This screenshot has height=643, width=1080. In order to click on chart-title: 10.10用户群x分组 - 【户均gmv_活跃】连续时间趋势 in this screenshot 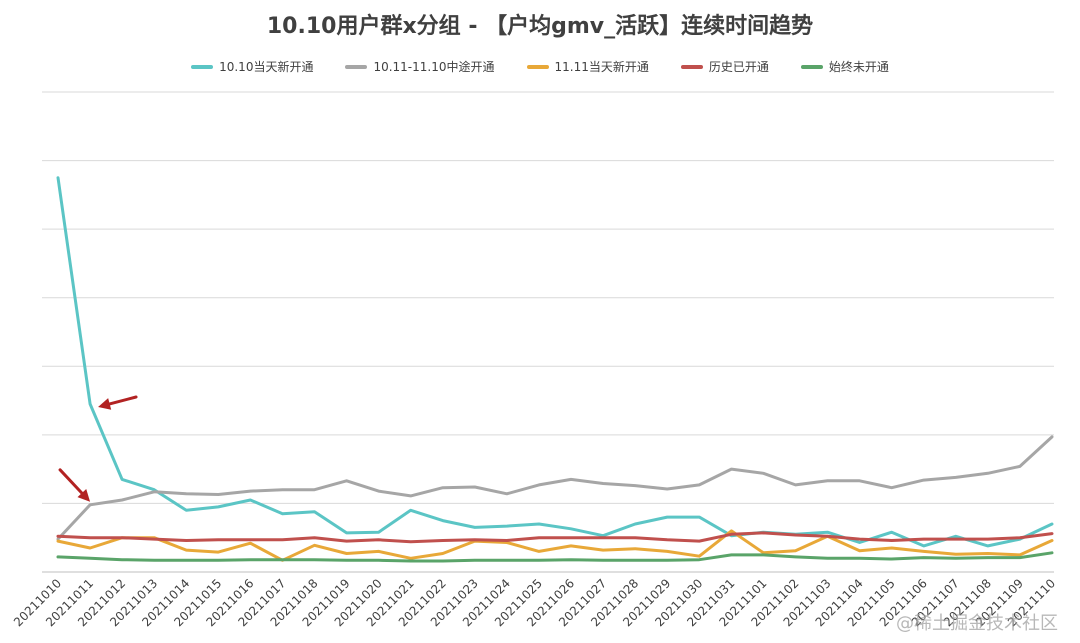, I will do `click(540, 26)`.